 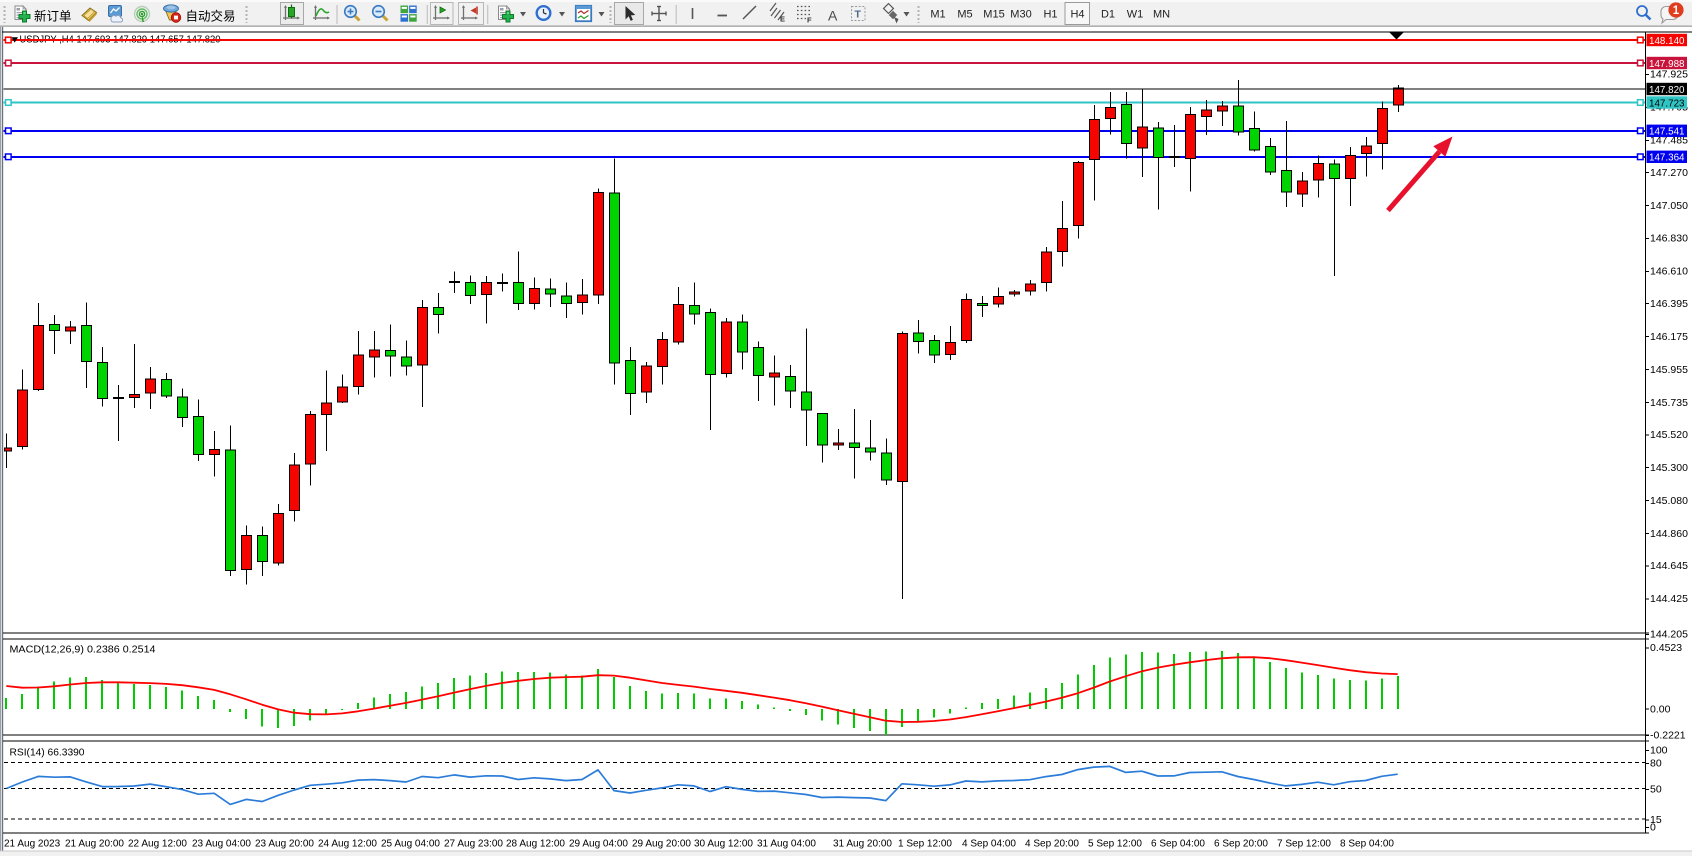 I want to click on svg-text: 23 Aug 04:00, so click(x=221, y=844).